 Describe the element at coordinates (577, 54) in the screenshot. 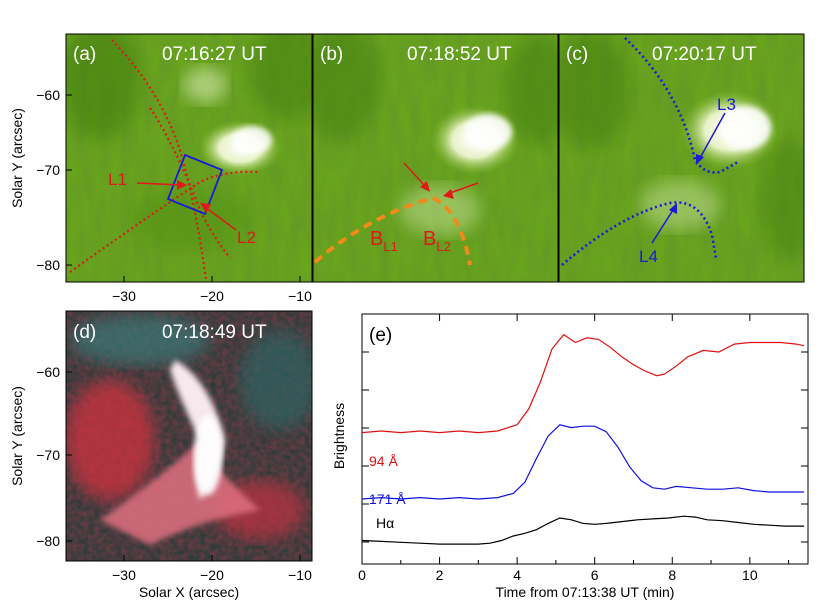

I see `panel-c-label: (c)` at that location.